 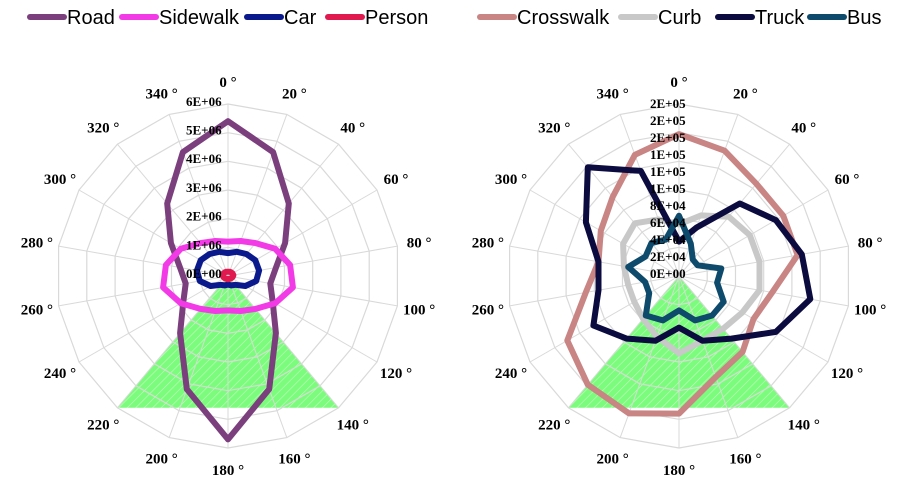 What do you see at coordinates (204, 158) in the screenshot?
I see `radial-tick-label: 4E+06` at bounding box center [204, 158].